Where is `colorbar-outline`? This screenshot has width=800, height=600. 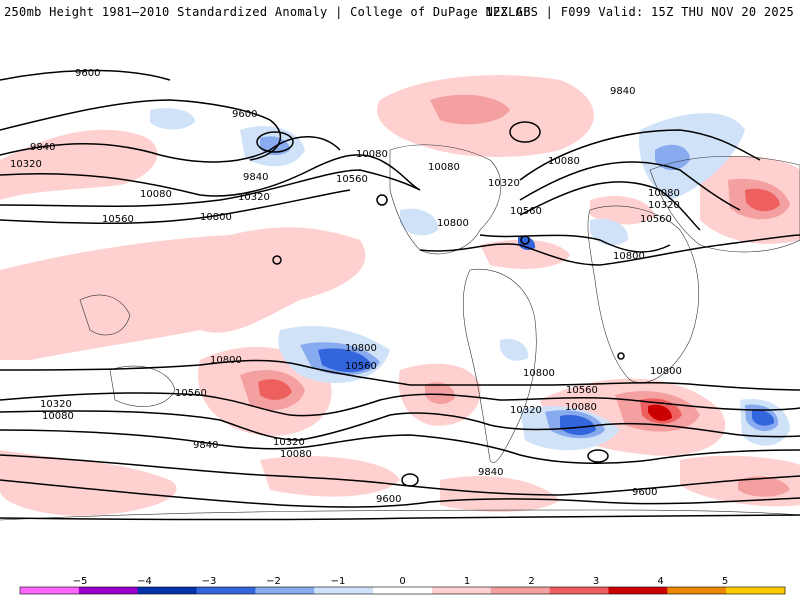
colorbar-outline is located at coordinates (402, 590).